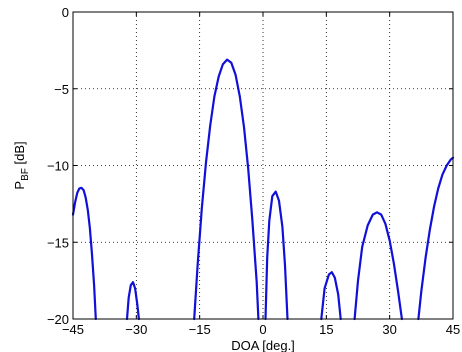  I want to click on x-tick-label: 30, so click(389, 329).